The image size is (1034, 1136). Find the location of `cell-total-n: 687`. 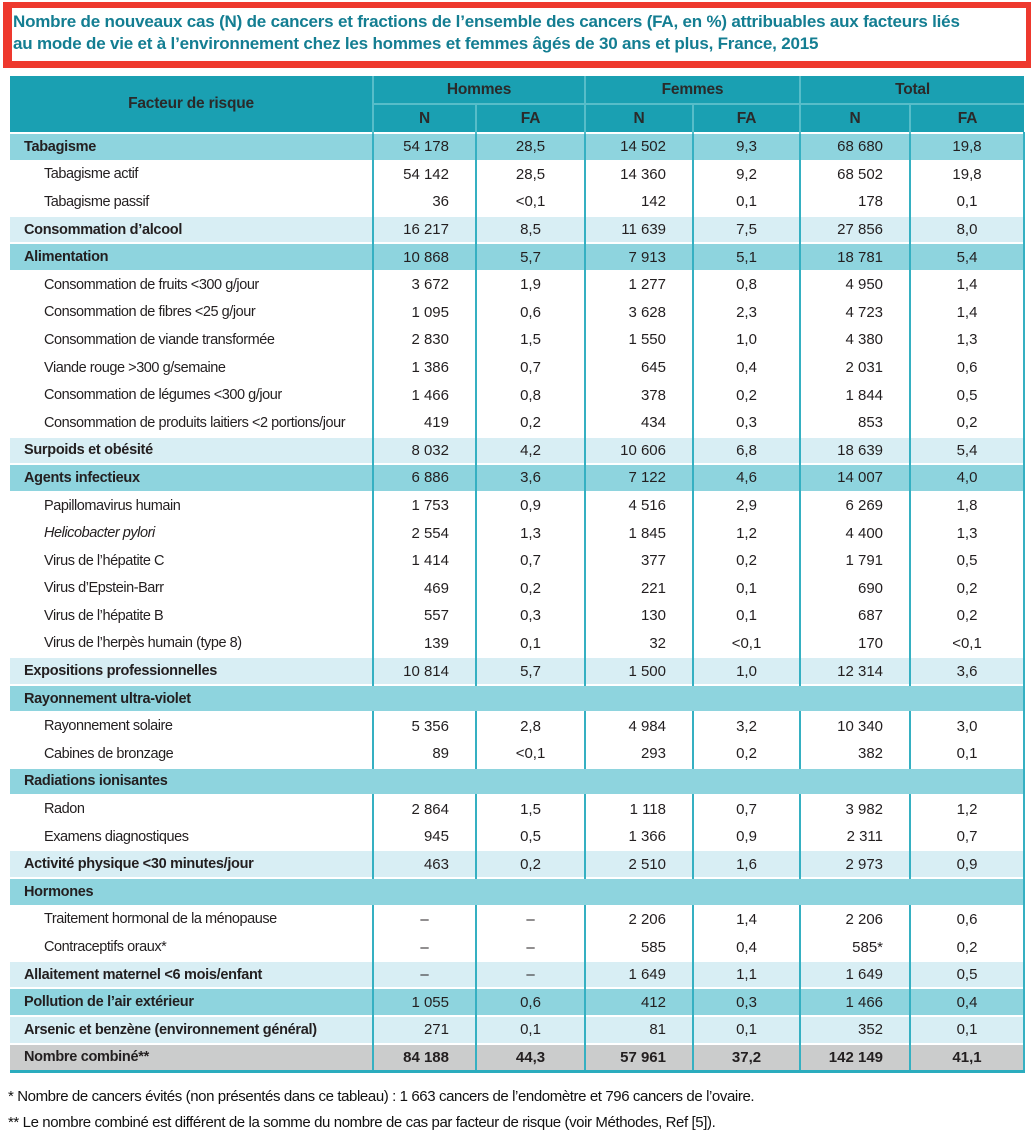

cell-total-n: 687 is located at coordinates (856, 615).